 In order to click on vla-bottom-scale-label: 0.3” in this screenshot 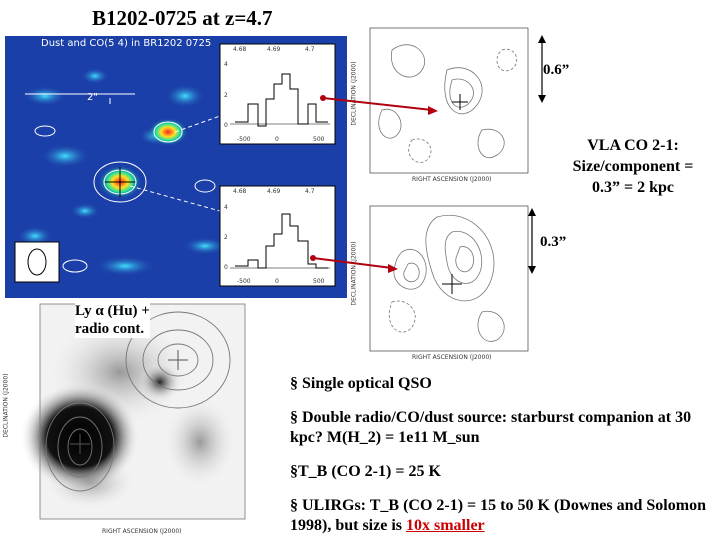, I will do `click(553, 242)`.